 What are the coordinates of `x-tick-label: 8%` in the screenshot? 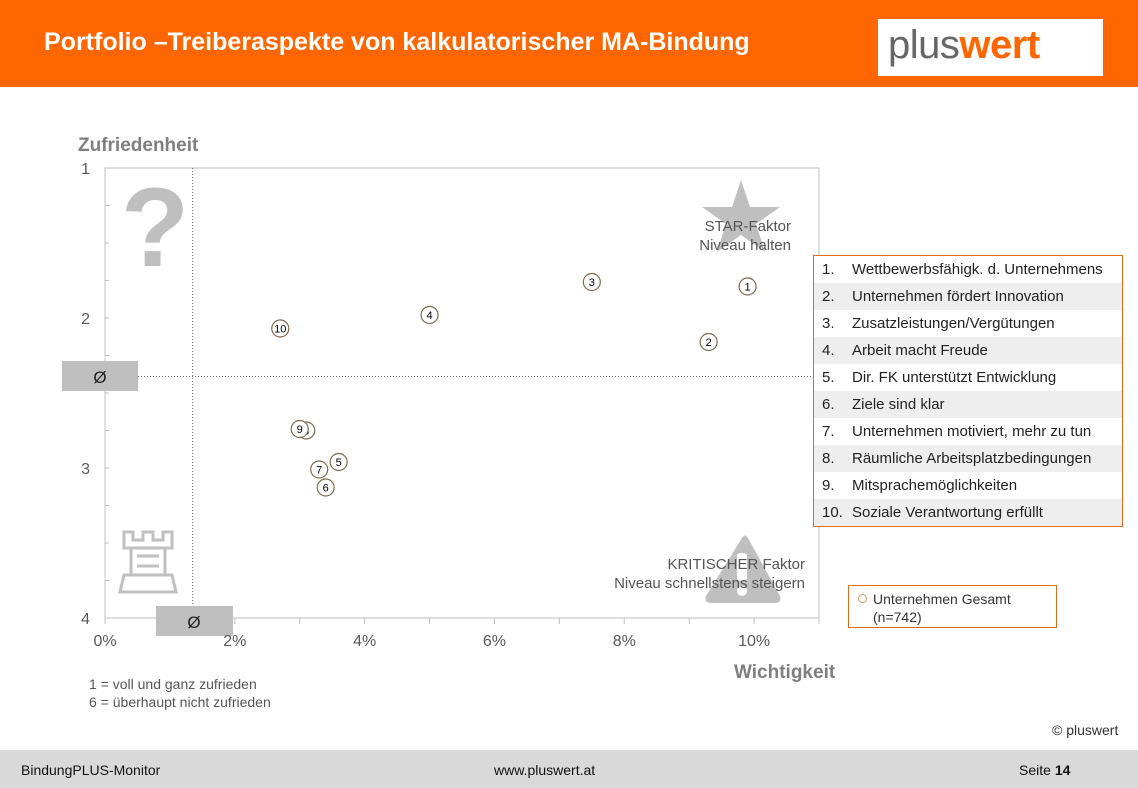 It's located at (624, 641).